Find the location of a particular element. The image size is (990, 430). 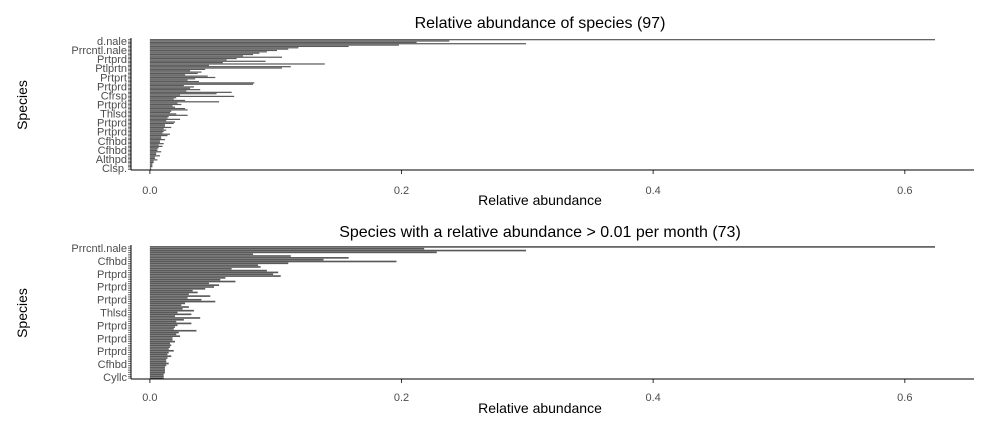

category-label: Prtprt is located at coordinates (113, 78).